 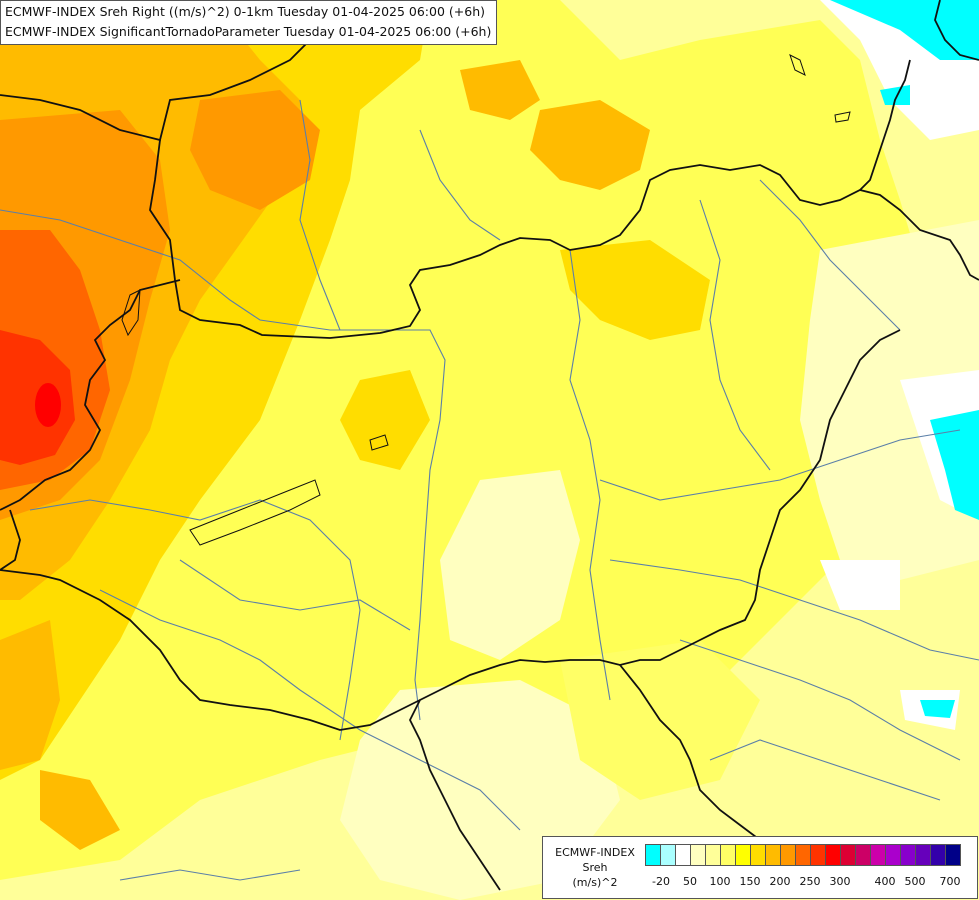 I want to click on legend-tick-label: 200, so click(x=780, y=881).